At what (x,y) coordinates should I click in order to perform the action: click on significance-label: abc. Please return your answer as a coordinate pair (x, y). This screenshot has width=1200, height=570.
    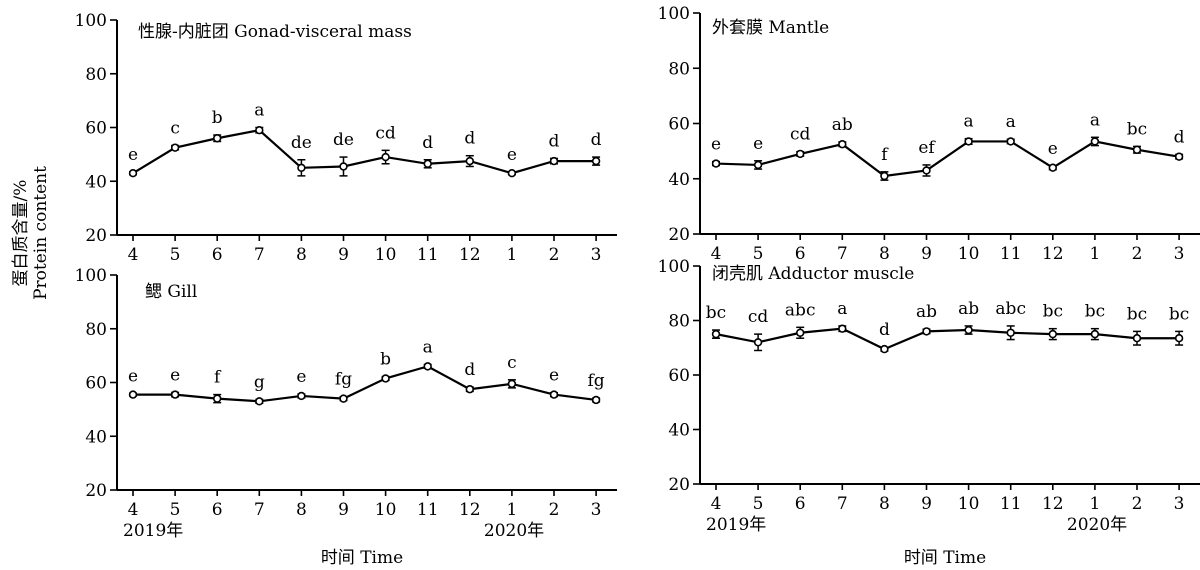
    Looking at the image, I should click on (1010, 309).